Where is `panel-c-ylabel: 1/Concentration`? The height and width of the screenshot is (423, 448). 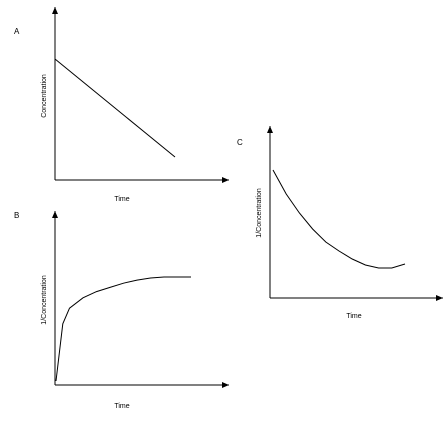
panel-c-ylabel: 1/Concentration is located at coordinates (259, 213).